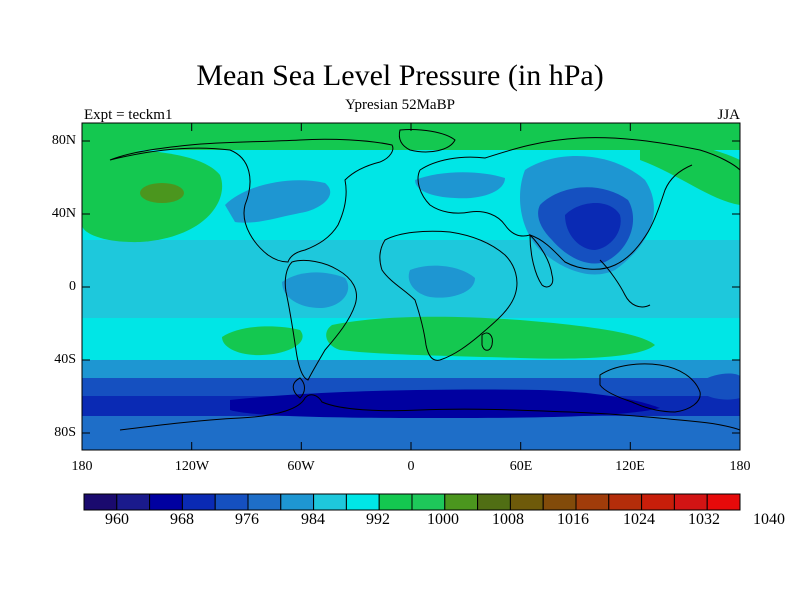 The width and height of the screenshot is (800, 600). Describe the element at coordinates (320, 320) in the screenshot. I see `coast-south-america` at that location.